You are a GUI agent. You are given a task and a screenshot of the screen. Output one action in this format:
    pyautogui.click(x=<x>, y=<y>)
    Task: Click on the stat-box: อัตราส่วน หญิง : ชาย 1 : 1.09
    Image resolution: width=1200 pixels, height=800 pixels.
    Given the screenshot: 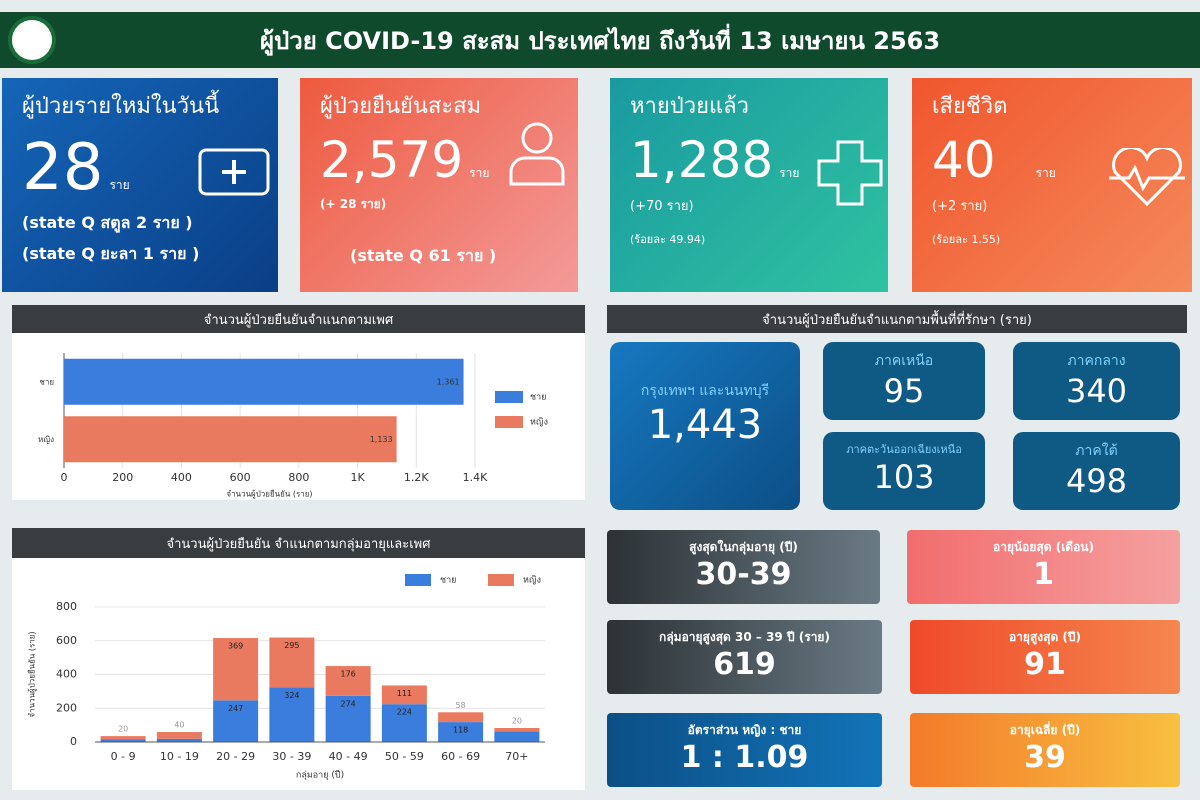 What is the action you would take?
    pyautogui.click(x=744, y=750)
    